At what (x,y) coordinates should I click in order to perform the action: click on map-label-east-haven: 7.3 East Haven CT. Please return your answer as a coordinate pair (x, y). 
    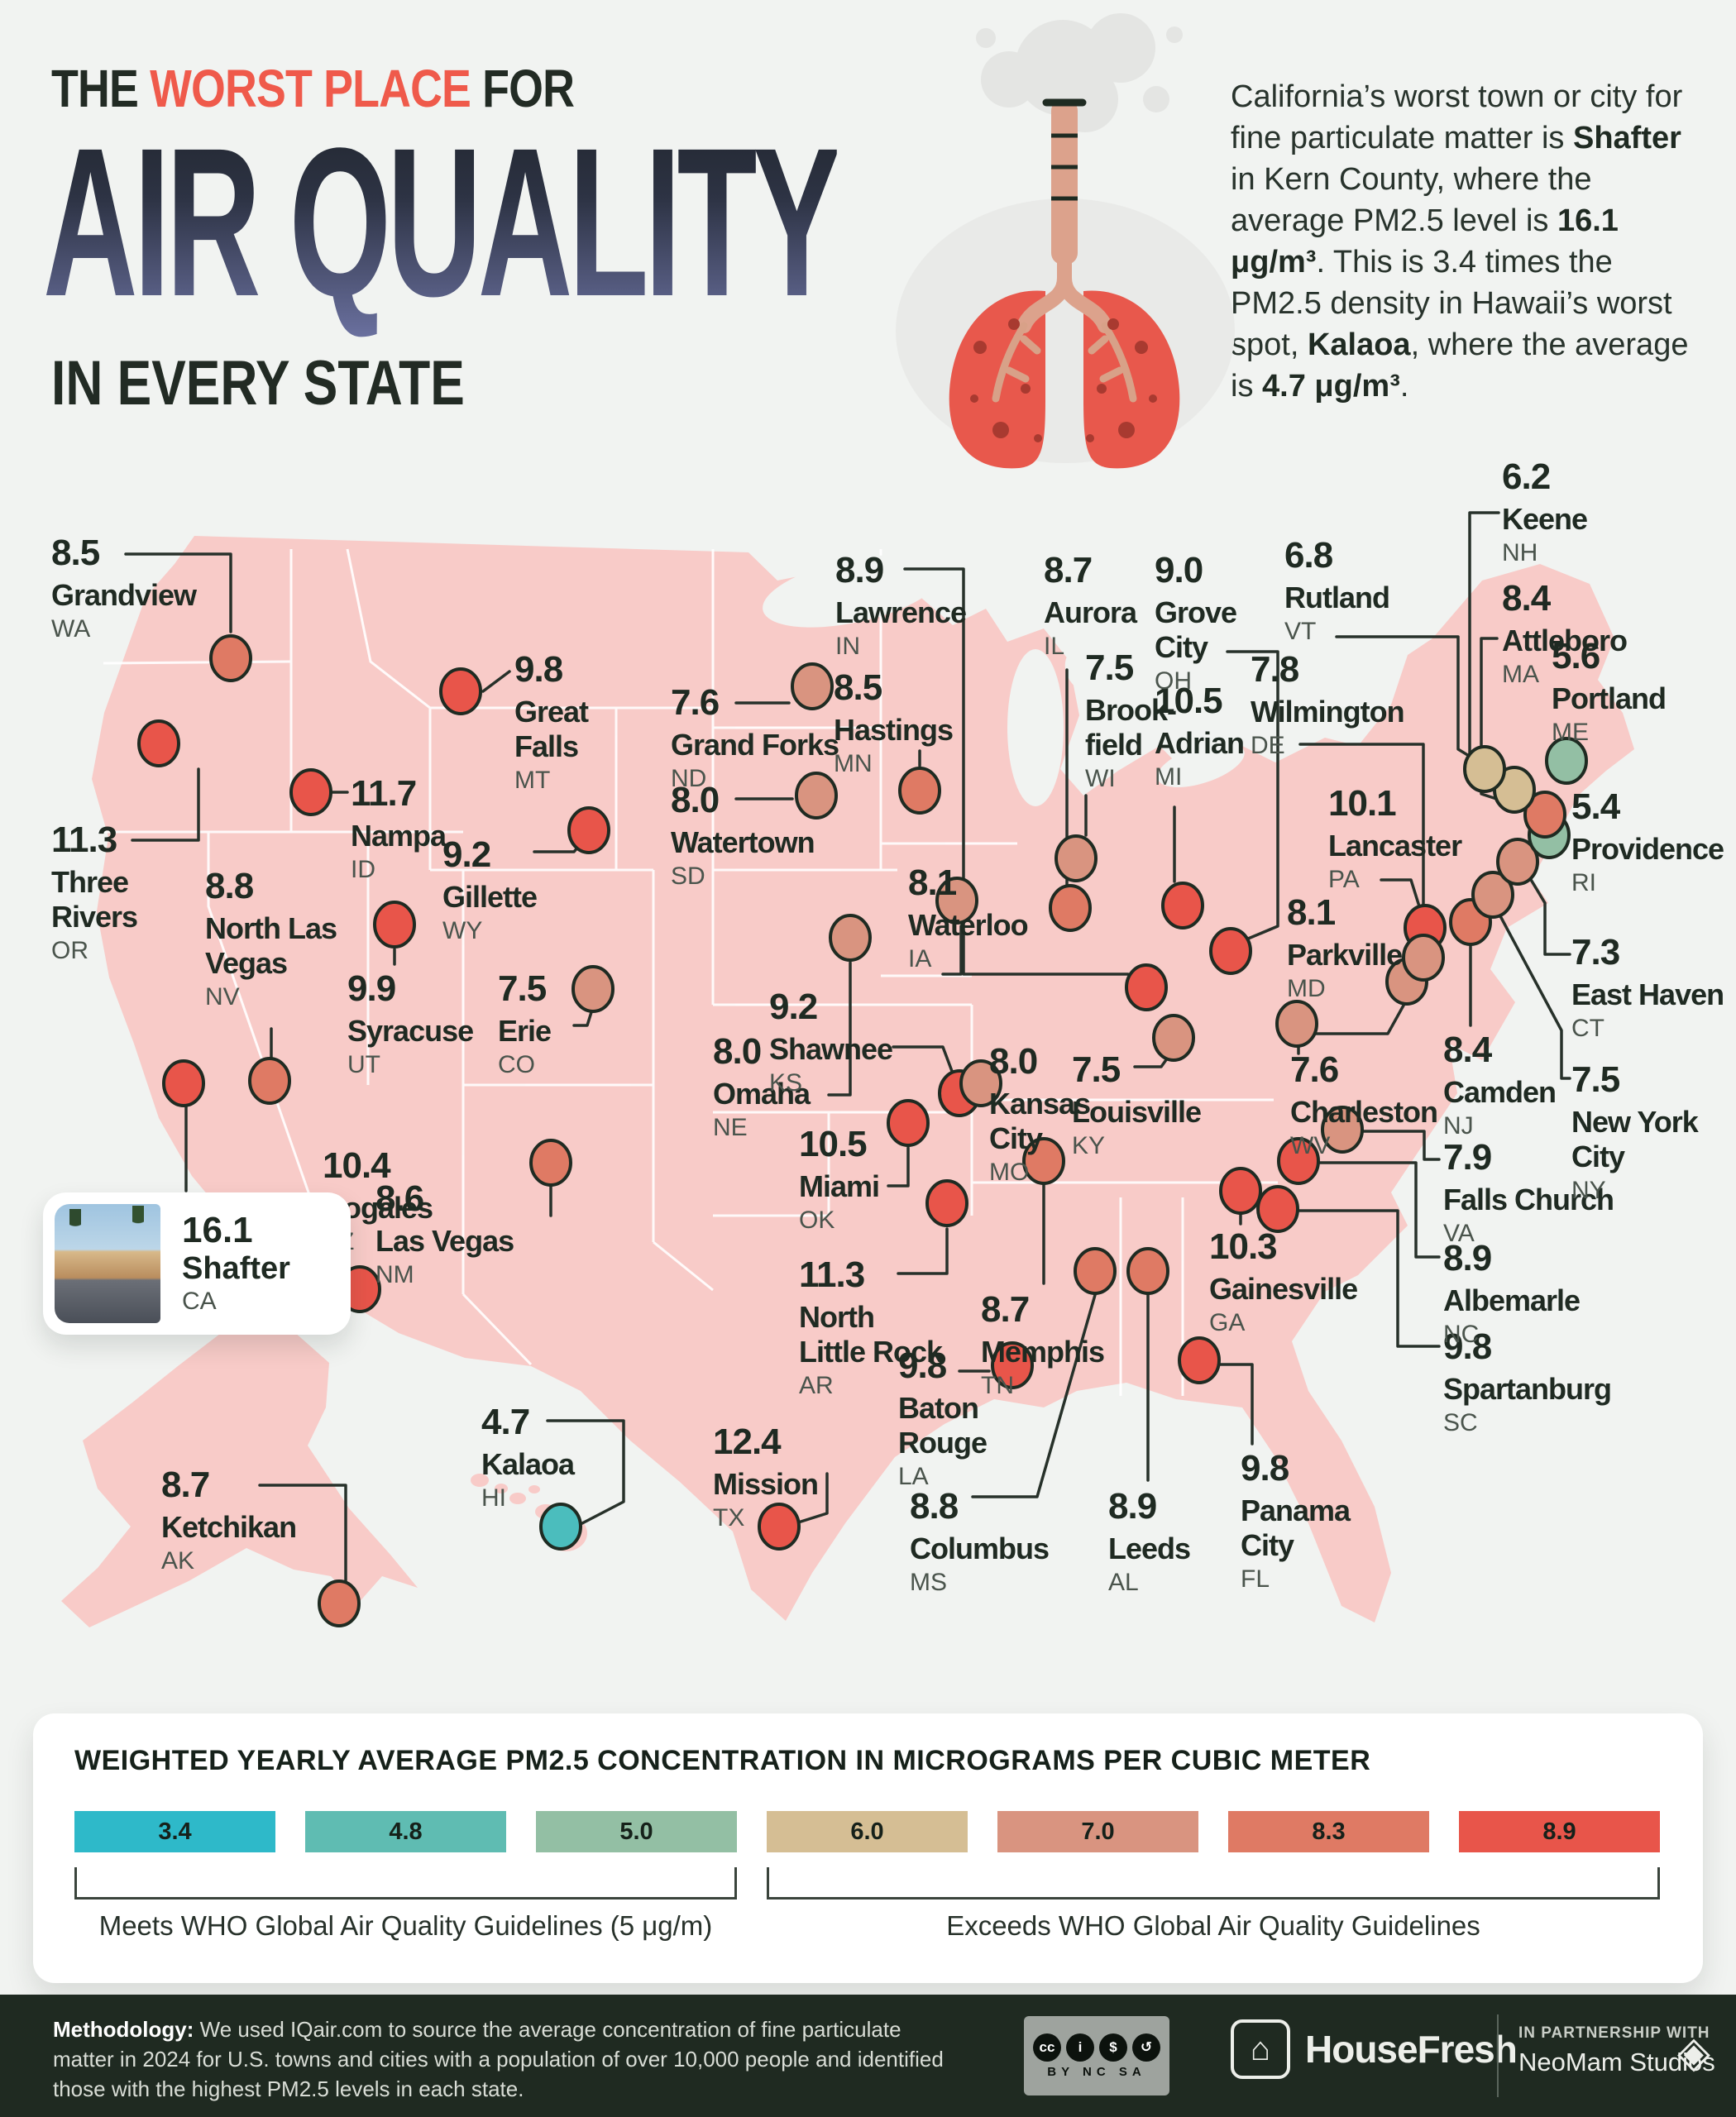
    Looking at the image, I should click on (1647, 988).